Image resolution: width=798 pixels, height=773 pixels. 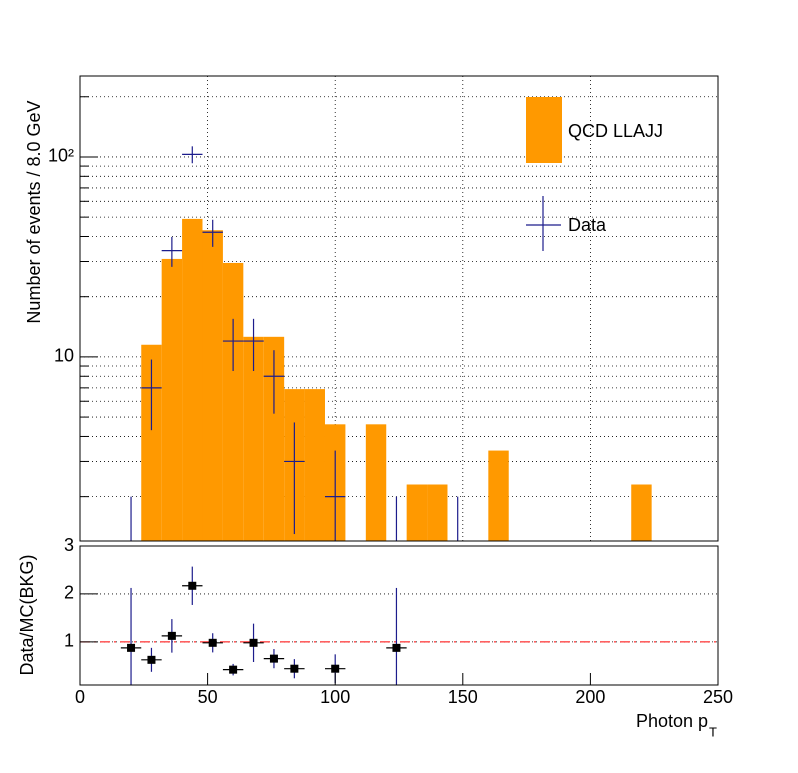 I want to click on frame, so click(x=399, y=615).